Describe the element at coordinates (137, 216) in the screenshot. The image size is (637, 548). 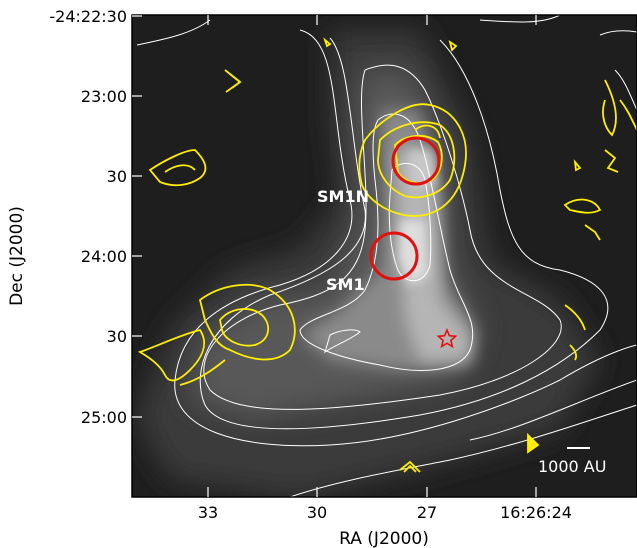
I see `y-ticks` at that location.